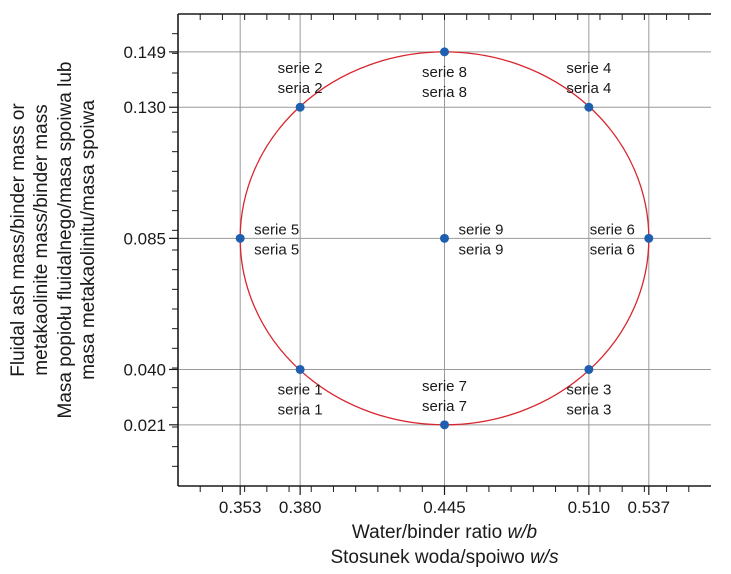 The height and width of the screenshot is (574, 731). What do you see at coordinates (300, 68) in the screenshot?
I see `point-label: serie 2` at bounding box center [300, 68].